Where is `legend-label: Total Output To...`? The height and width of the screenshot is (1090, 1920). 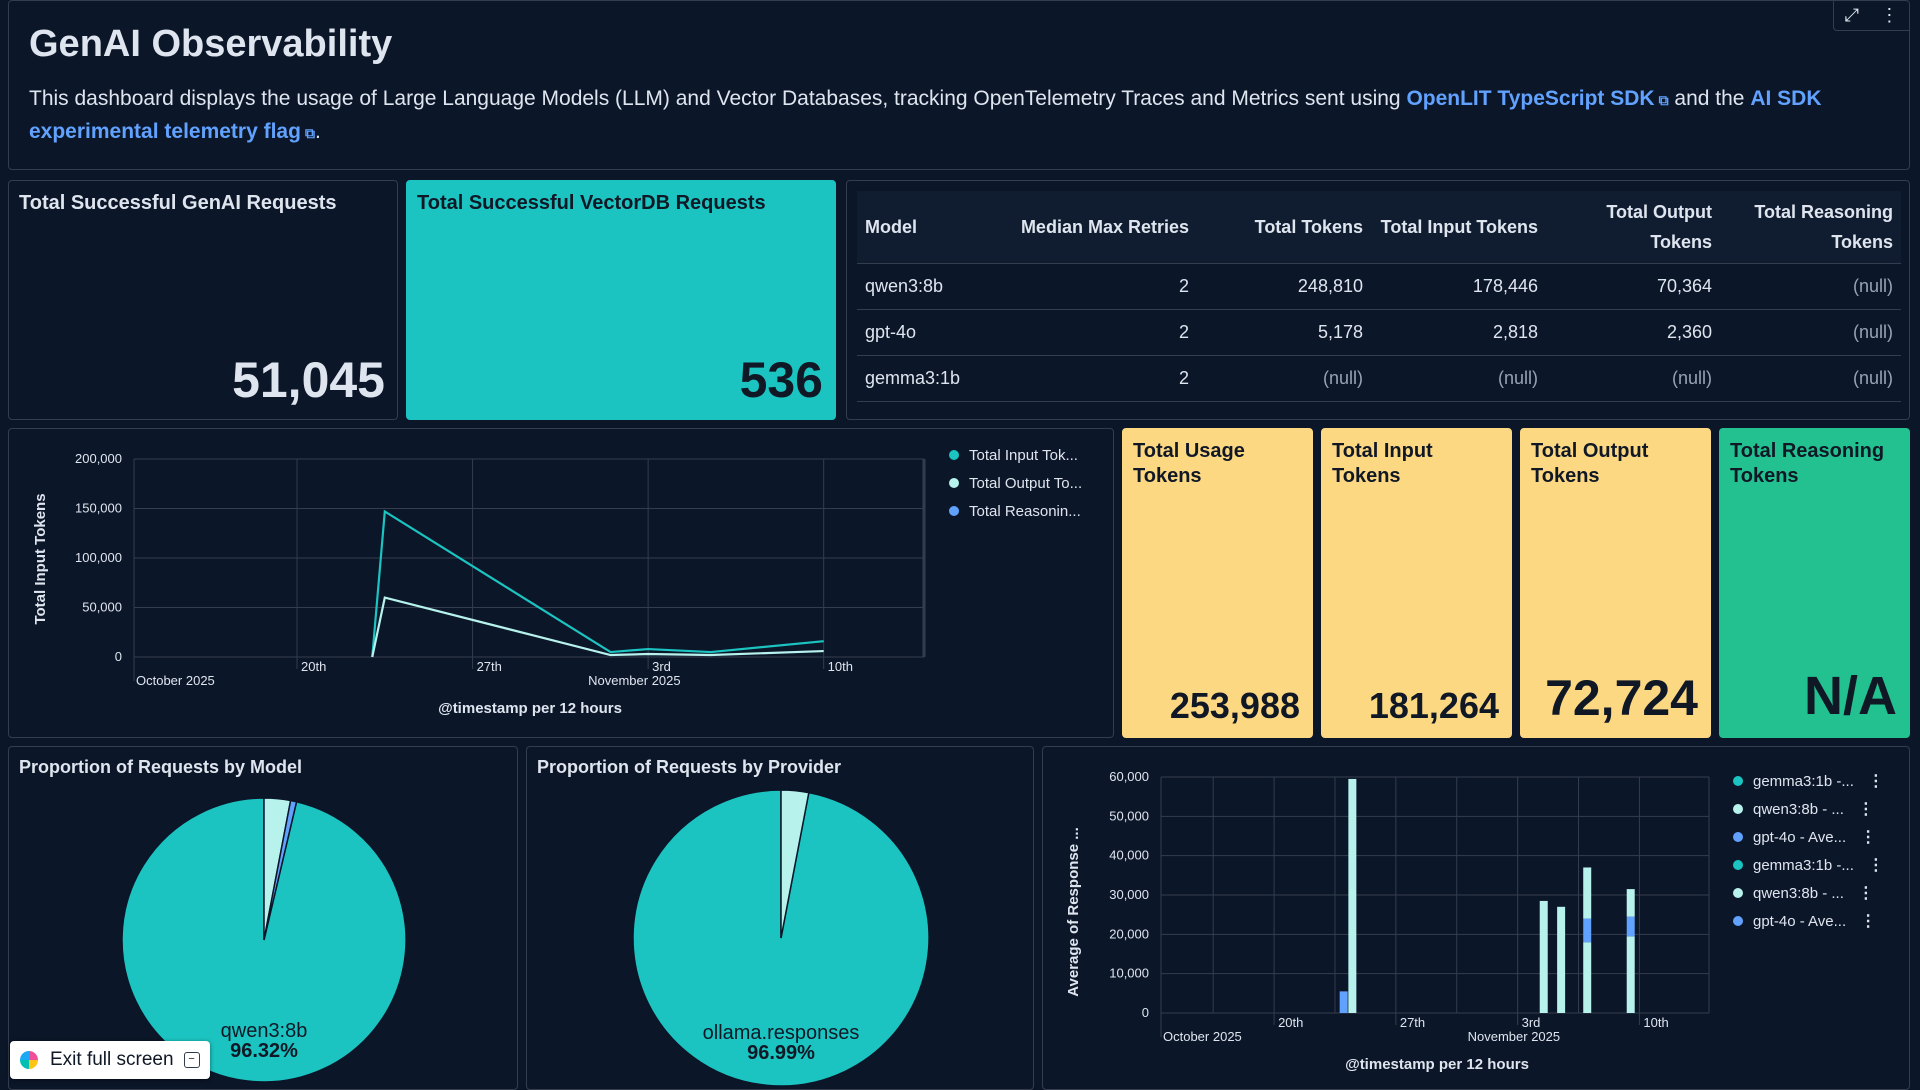 legend-label: Total Output To... is located at coordinates (1026, 483).